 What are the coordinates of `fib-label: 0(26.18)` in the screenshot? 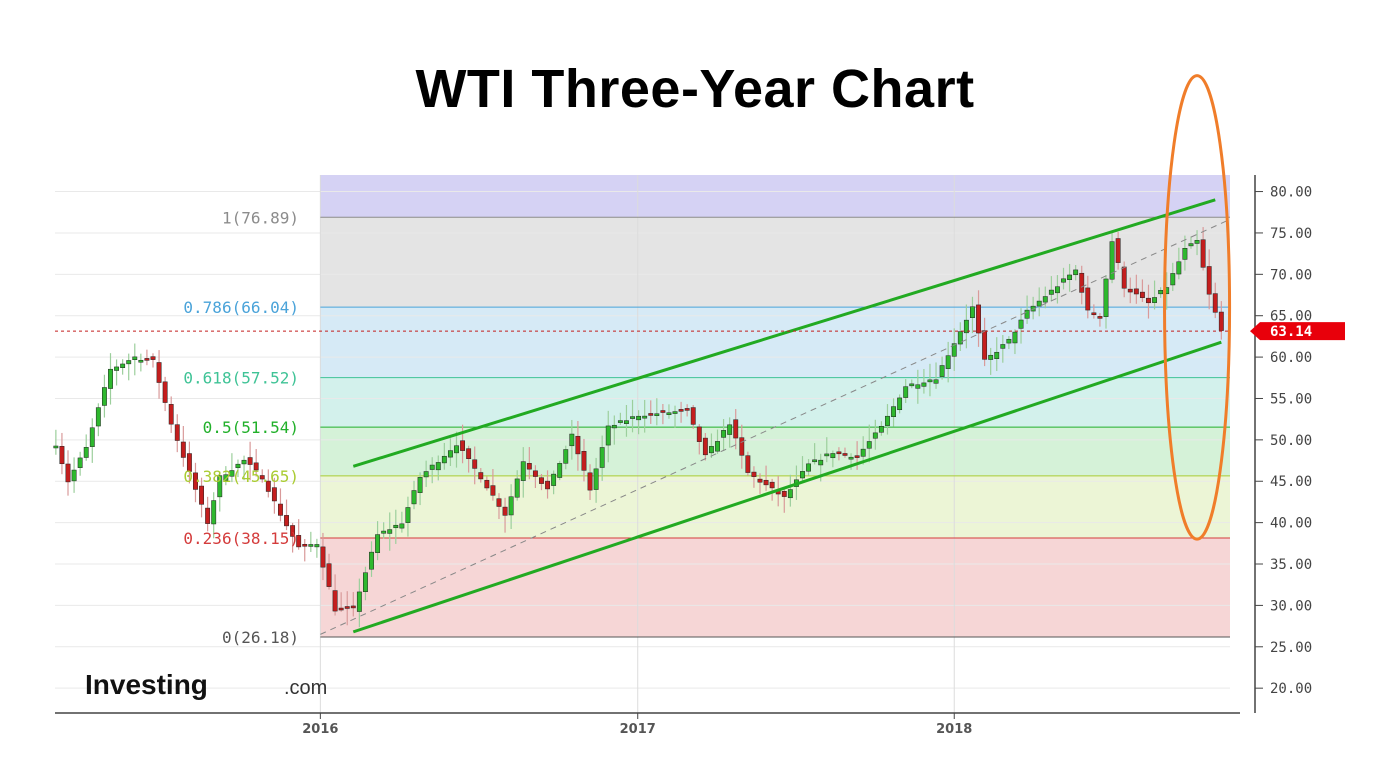 It's located at (260, 637).